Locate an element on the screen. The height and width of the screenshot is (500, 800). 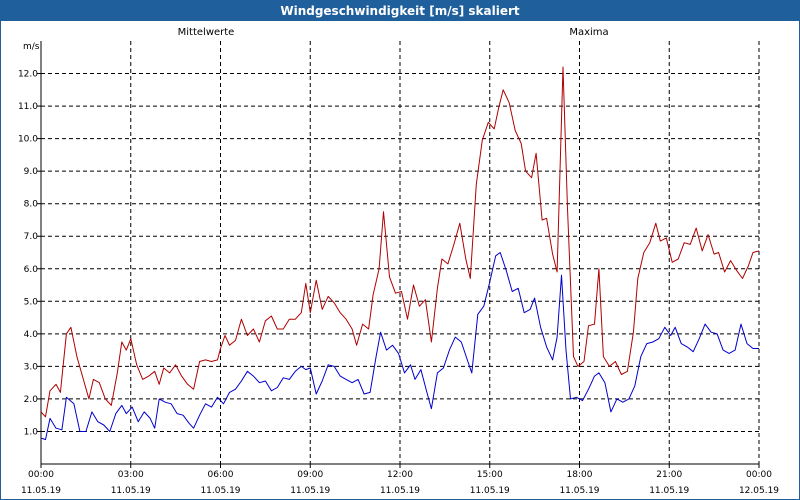
x-tick-time: 21:00 is located at coordinates (669, 475).